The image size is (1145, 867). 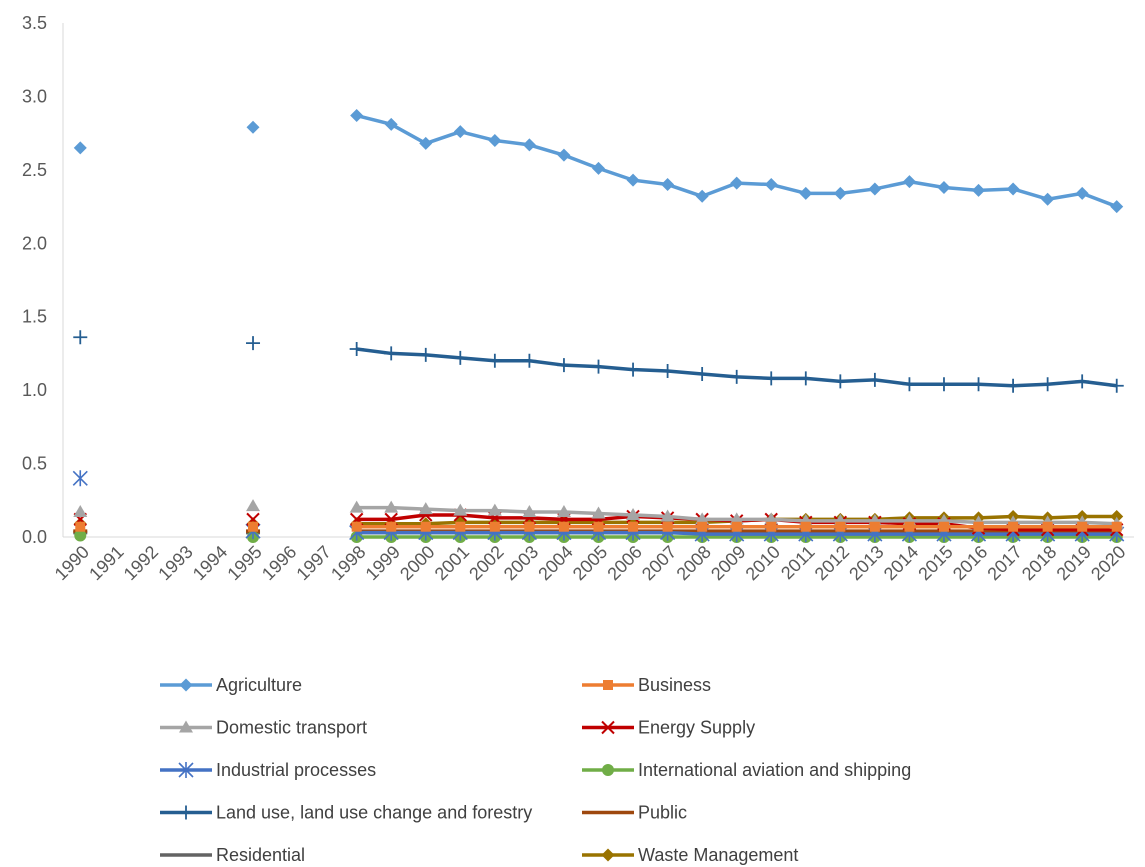 What do you see at coordinates (186, 812) in the screenshot?
I see `legend-marker-land-use-land-use-change-and-forestry` at bounding box center [186, 812].